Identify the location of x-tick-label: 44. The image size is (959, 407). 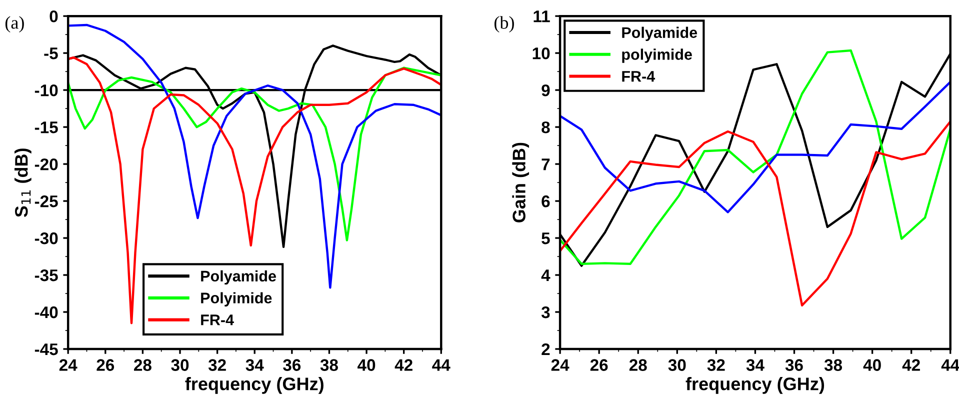
(441, 365).